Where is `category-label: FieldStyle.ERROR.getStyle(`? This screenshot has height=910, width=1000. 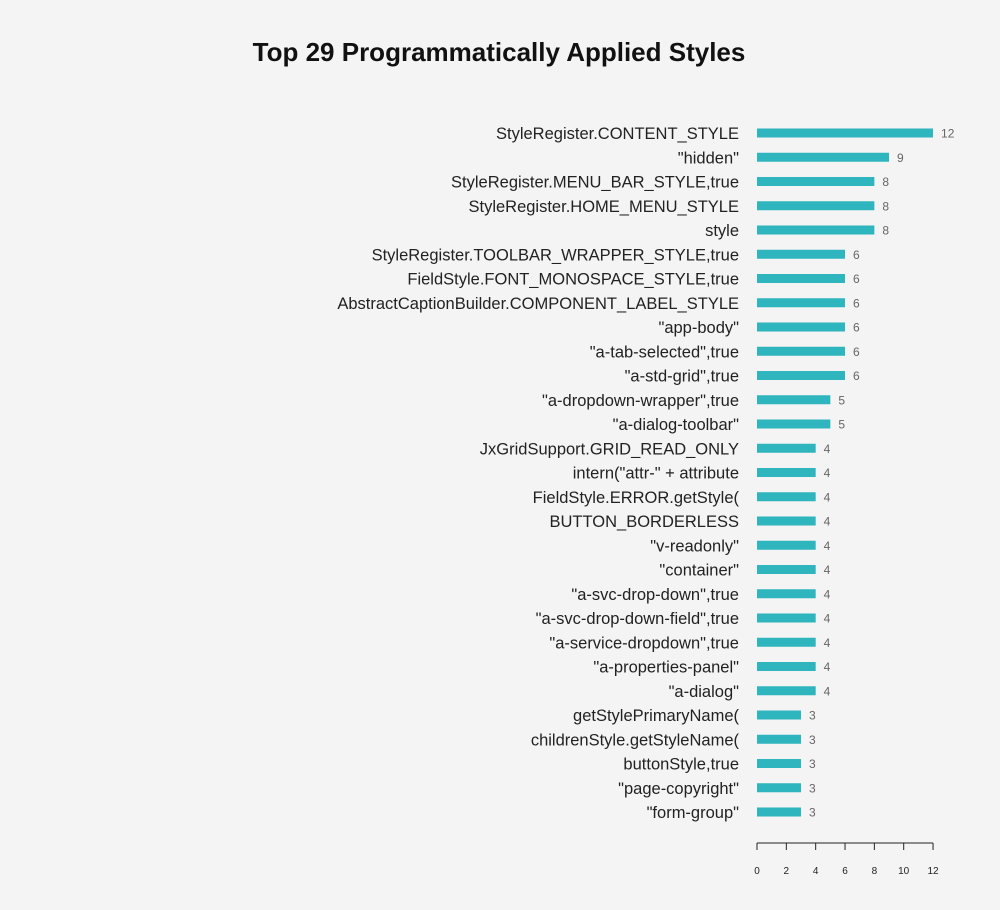 category-label: FieldStyle.ERROR.getStyle( is located at coordinates (636, 498).